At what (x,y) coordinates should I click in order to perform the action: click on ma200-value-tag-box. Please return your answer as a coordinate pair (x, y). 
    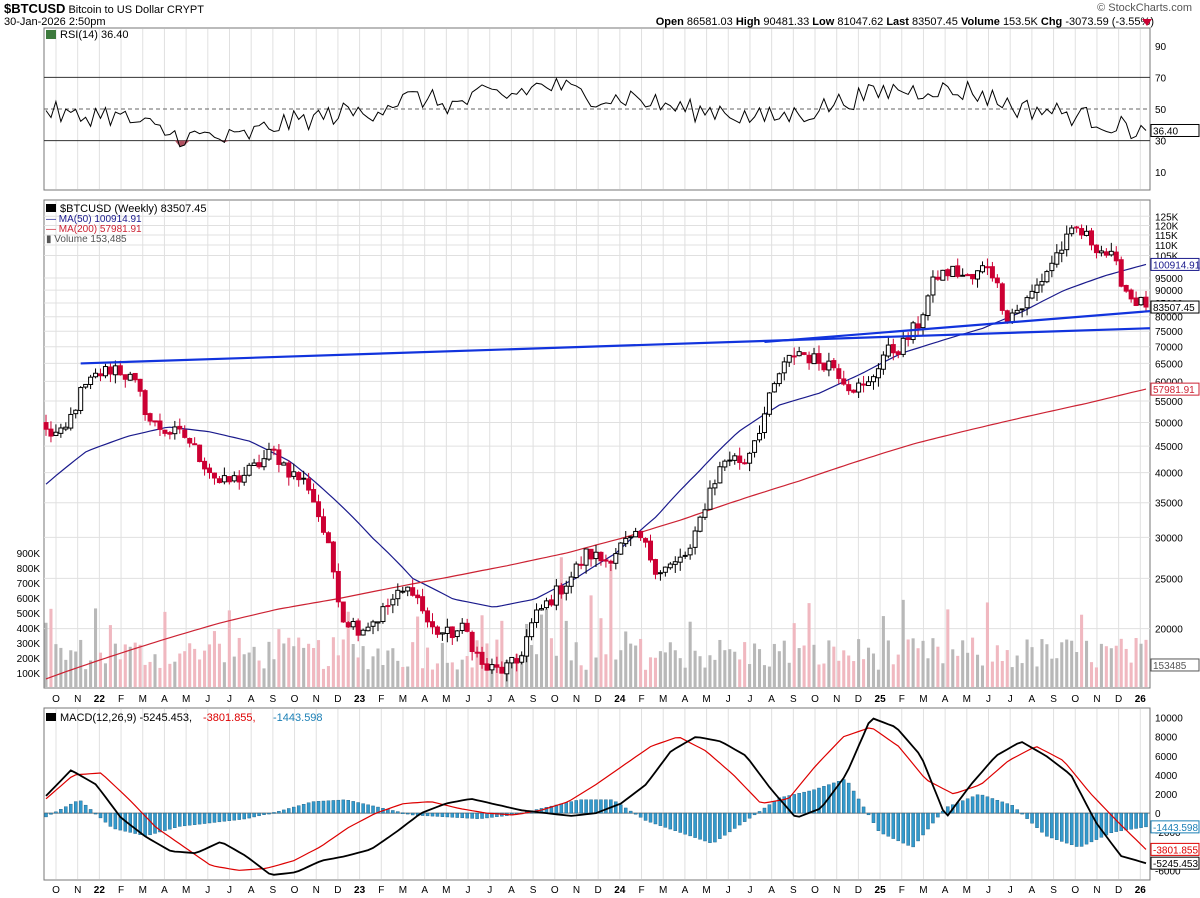
    Looking at the image, I should click on (1175, 389).